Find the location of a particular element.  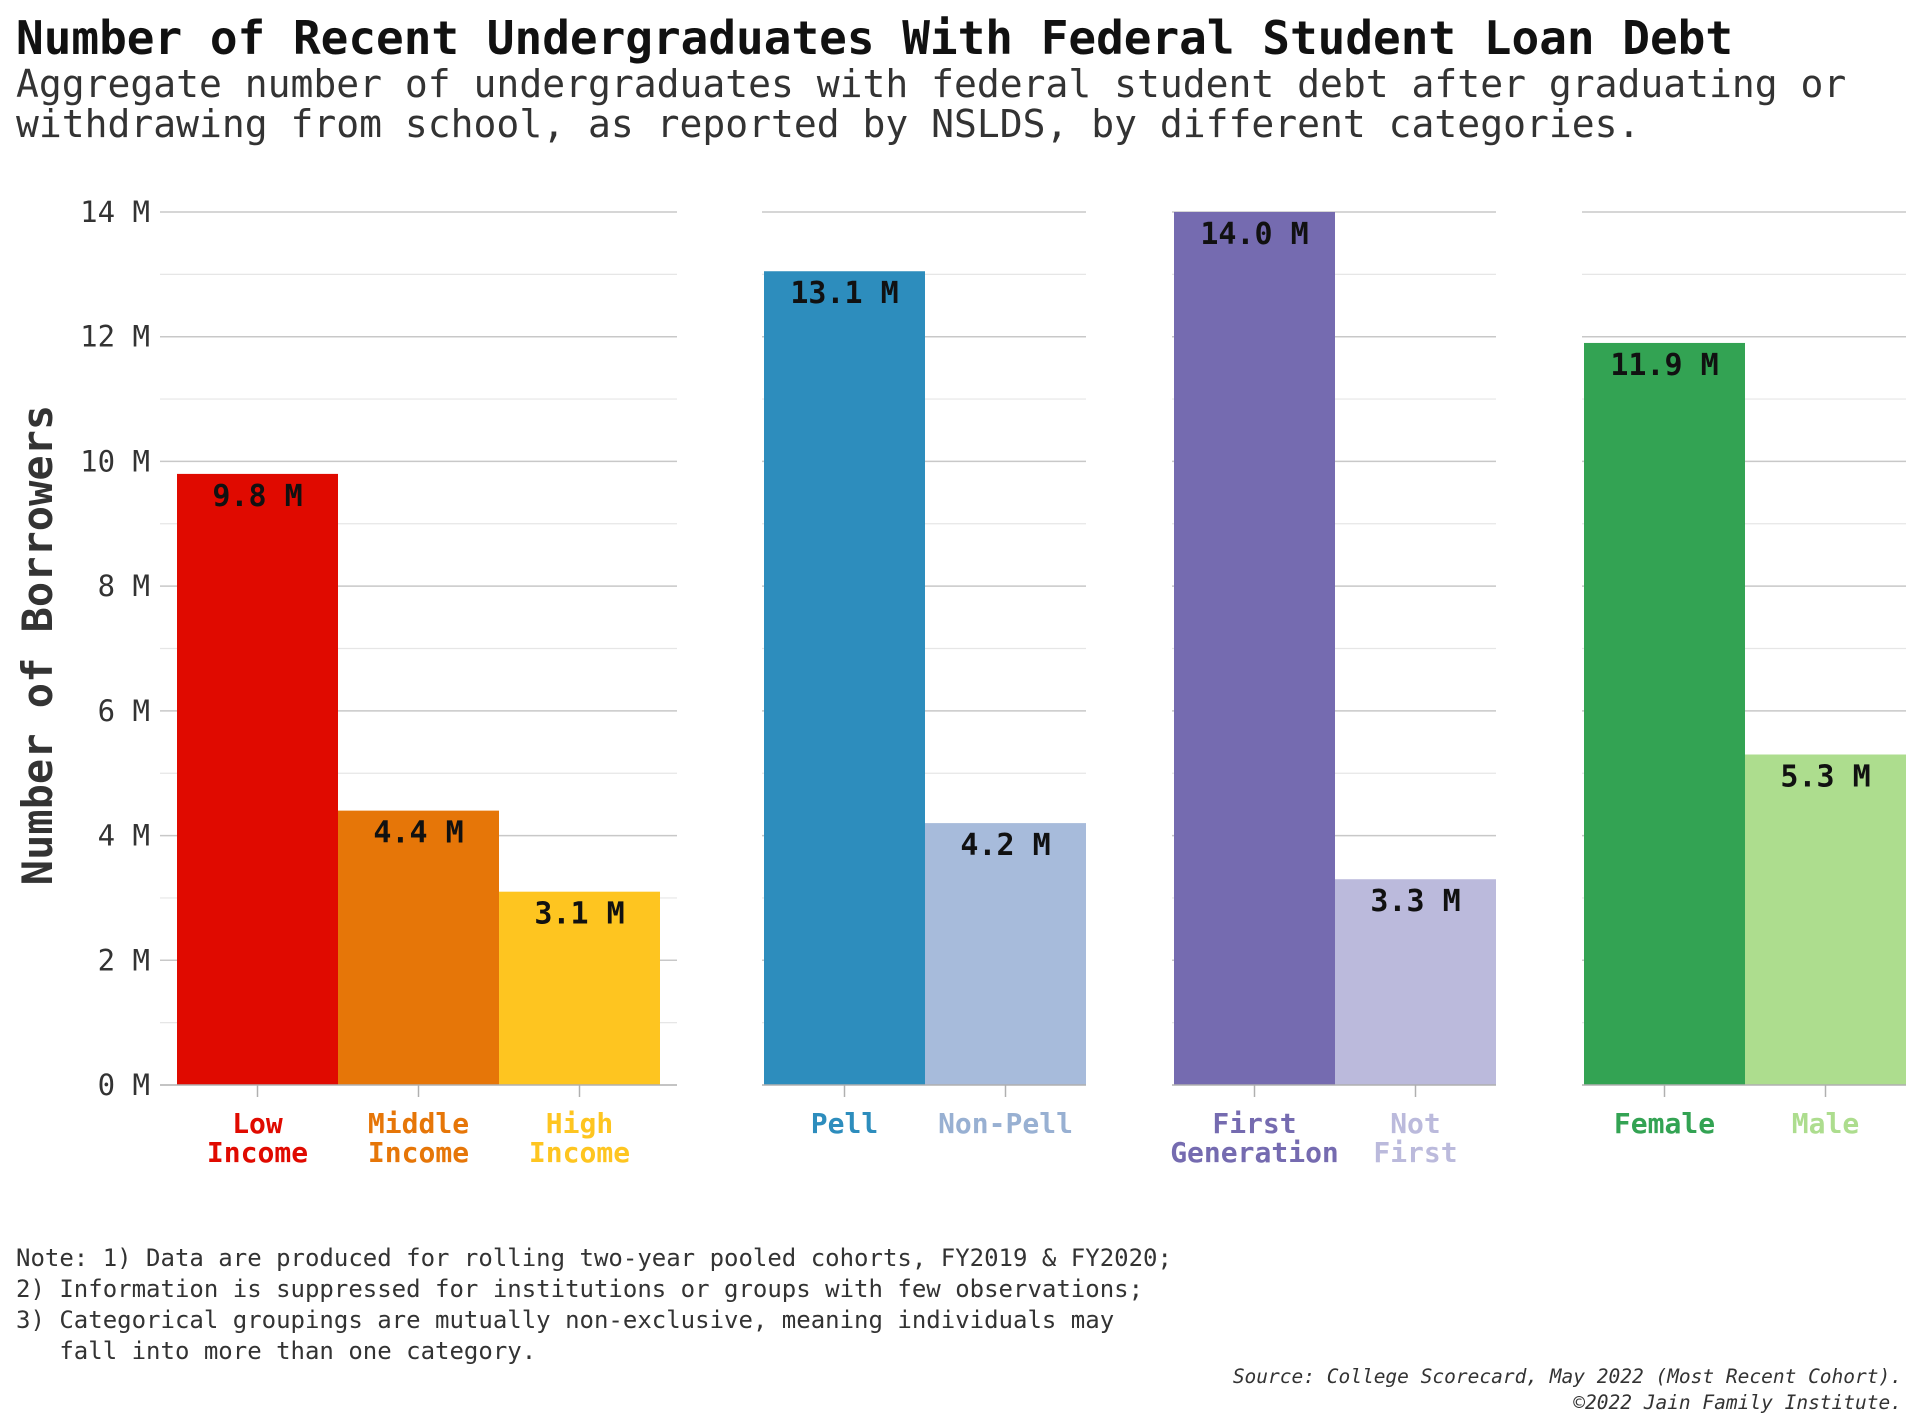

y-tick-label: 14 M is located at coordinates (115, 212).